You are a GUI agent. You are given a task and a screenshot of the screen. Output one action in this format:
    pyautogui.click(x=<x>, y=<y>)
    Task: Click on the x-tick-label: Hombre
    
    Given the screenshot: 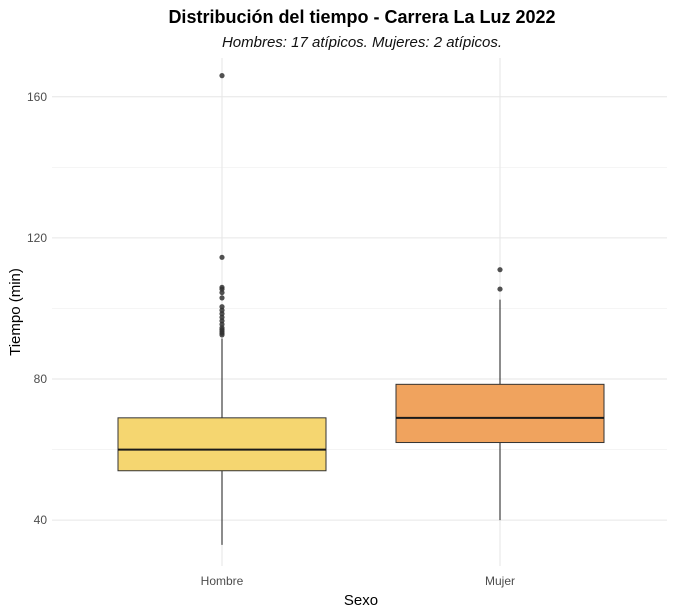 What is the action you would take?
    pyautogui.click(x=222, y=581)
    